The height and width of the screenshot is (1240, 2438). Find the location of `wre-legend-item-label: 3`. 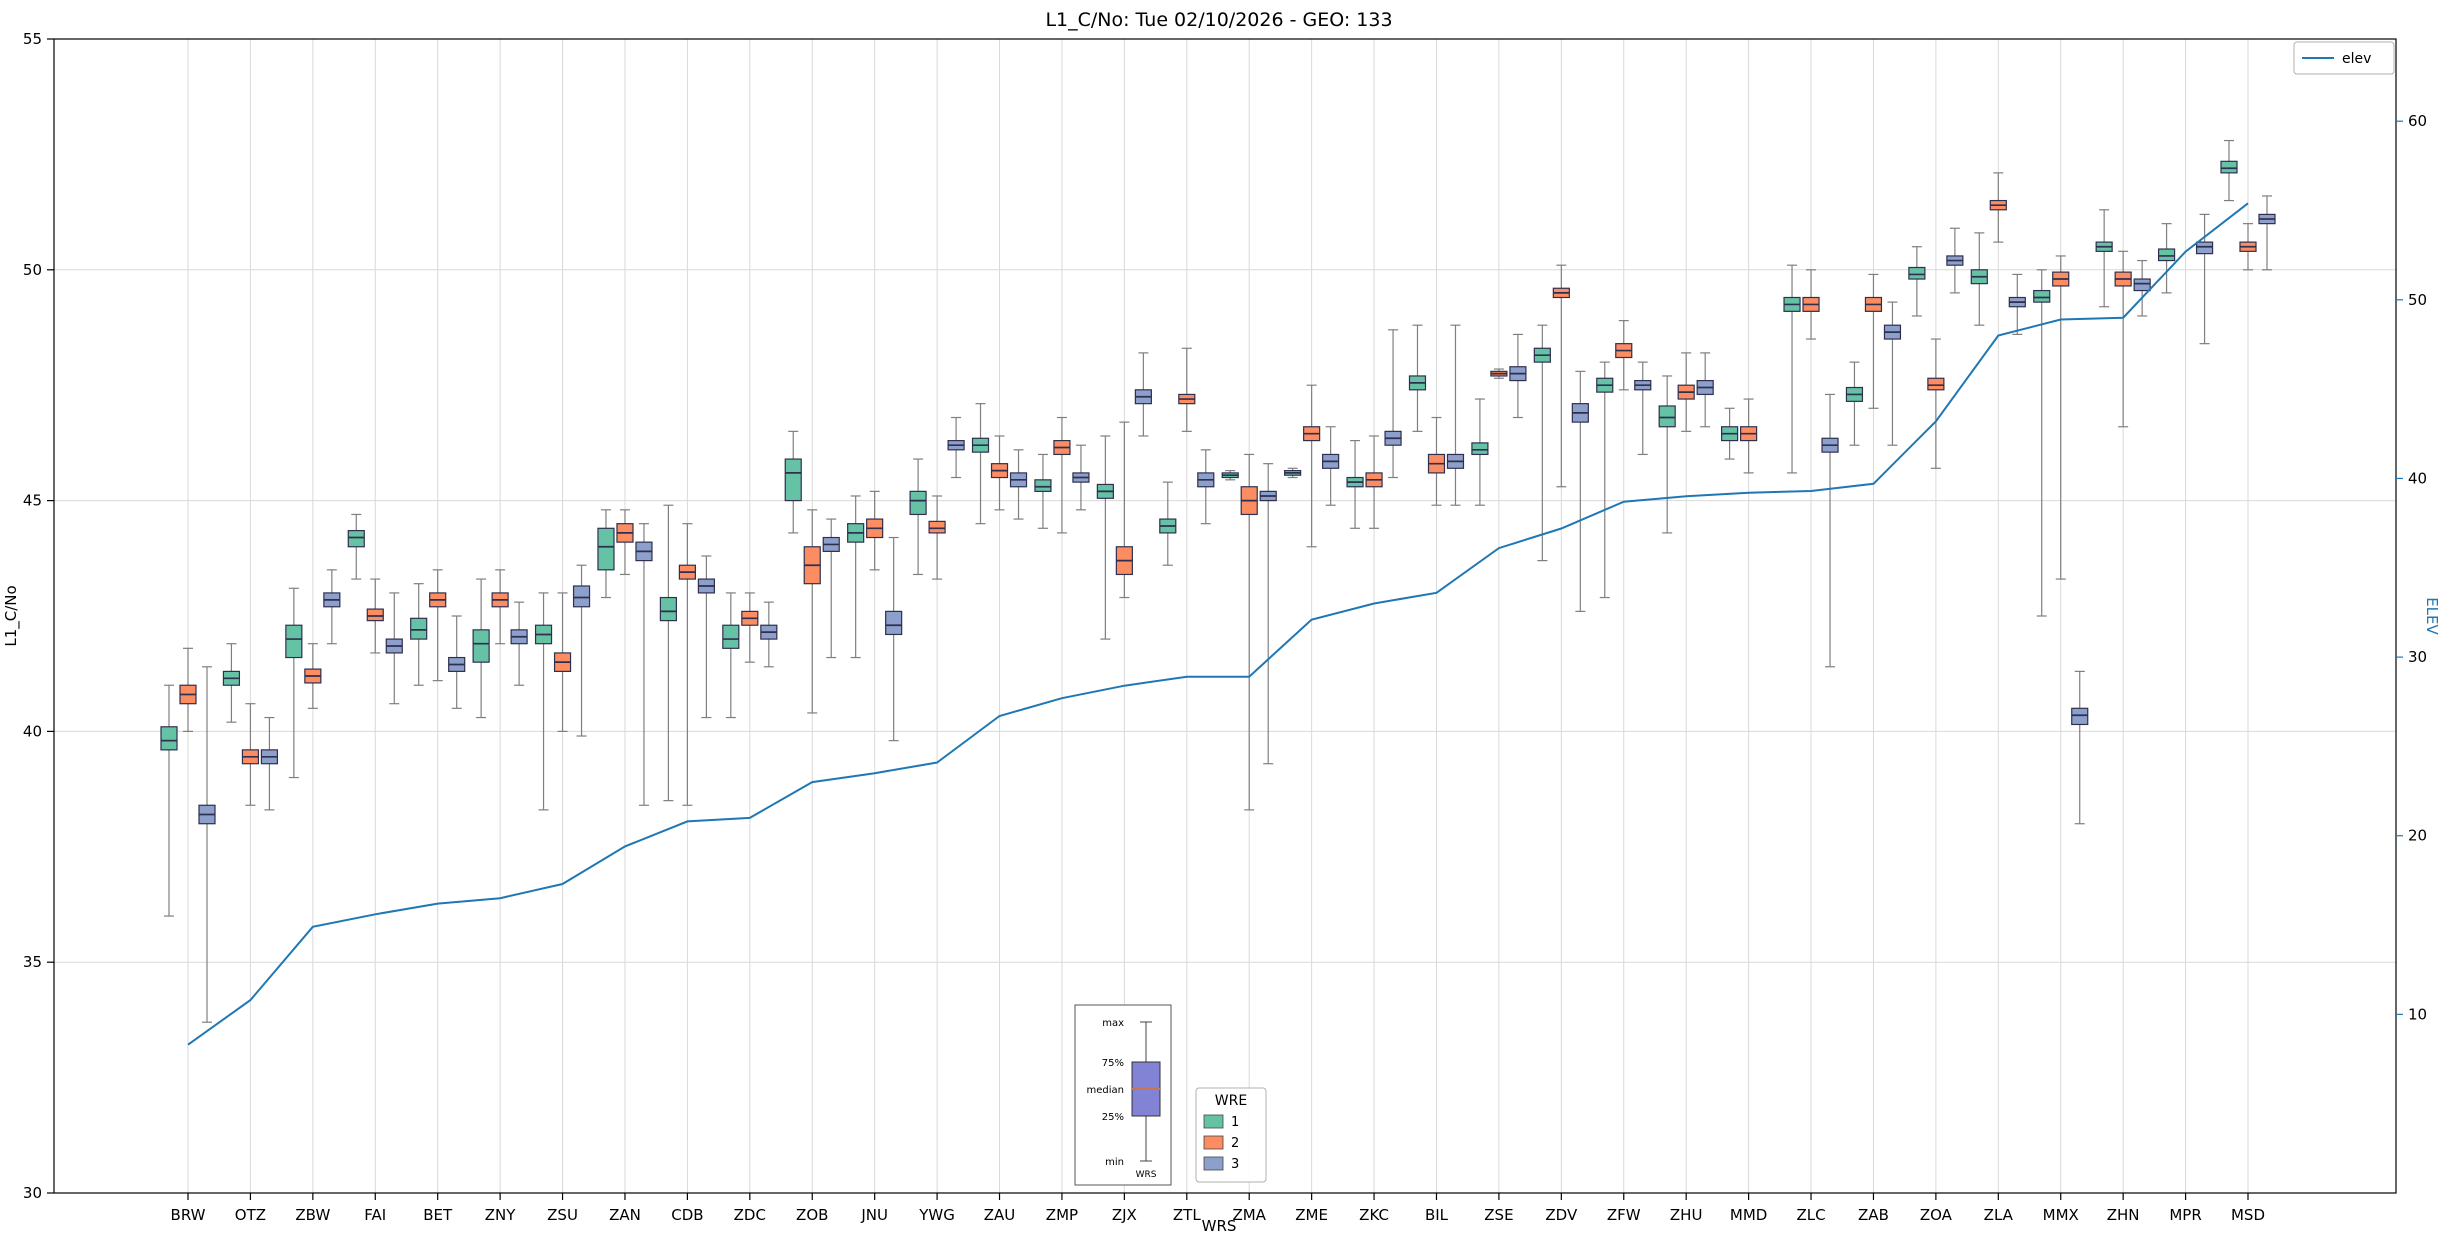

wre-legend-item-label: 3 is located at coordinates (1235, 1164).